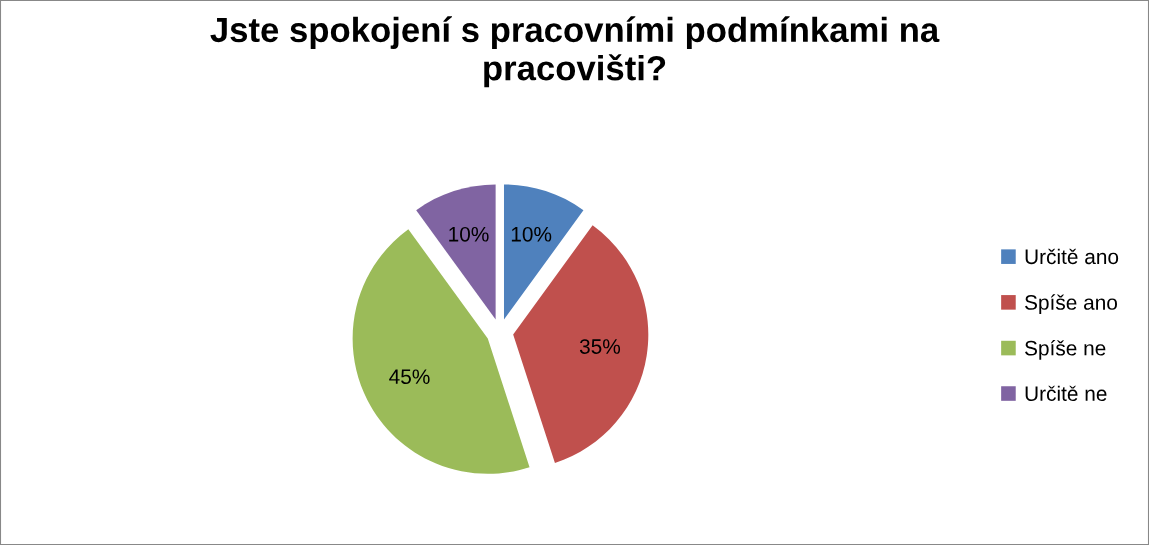 Image resolution: width=1149 pixels, height=545 pixels. What do you see at coordinates (1066, 393) in the screenshot?
I see `legend-label: Určitě ne` at bounding box center [1066, 393].